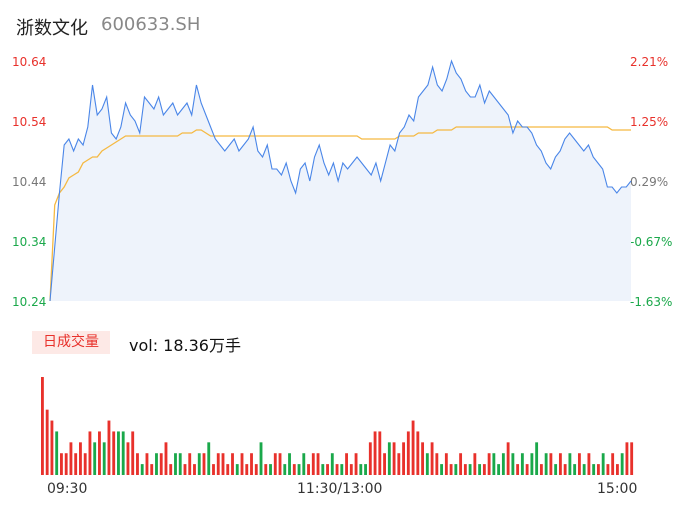 This screenshot has height=524, width=686. Describe the element at coordinates (651, 242) in the screenshot. I see `pct-axis-tick-4: -0.67%` at that location.